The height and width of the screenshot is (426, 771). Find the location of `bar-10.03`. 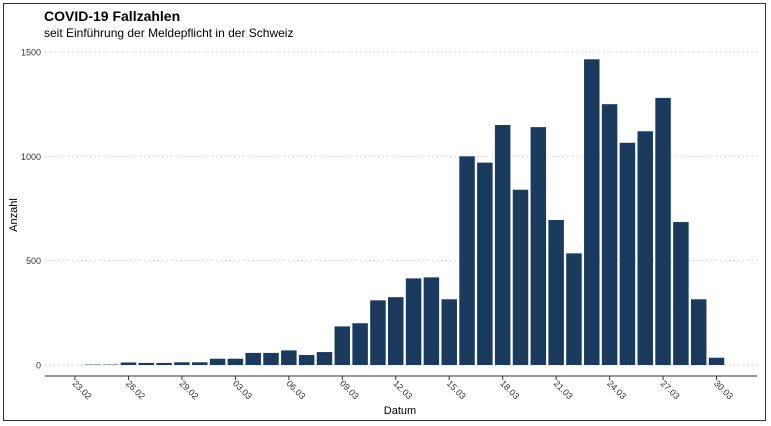

bar-10.03 is located at coordinates (360, 344).